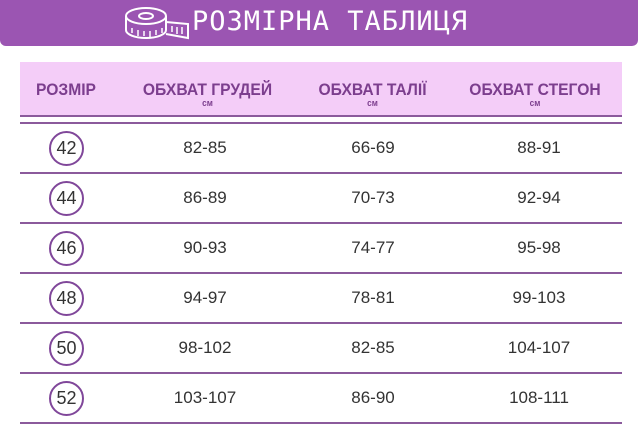 The image size is (640, 425). What do you see at coordinates (539, 397) in the screenshot?
I see `hips-value: 108-111` at bounding box center [539, 397].